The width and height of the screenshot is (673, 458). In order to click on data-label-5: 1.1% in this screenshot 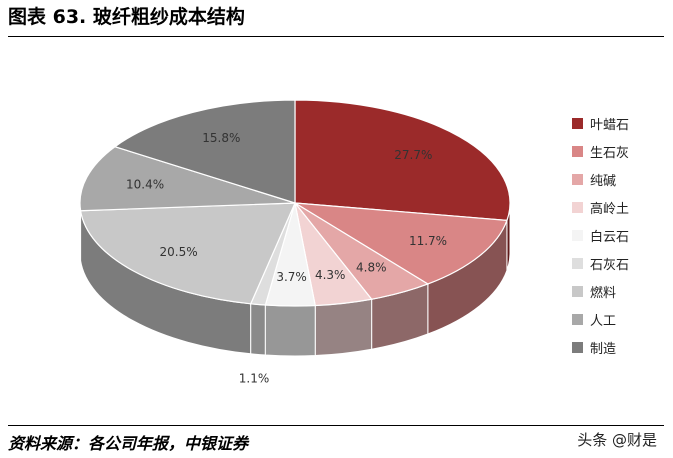, I will do `click(254, 379)`.